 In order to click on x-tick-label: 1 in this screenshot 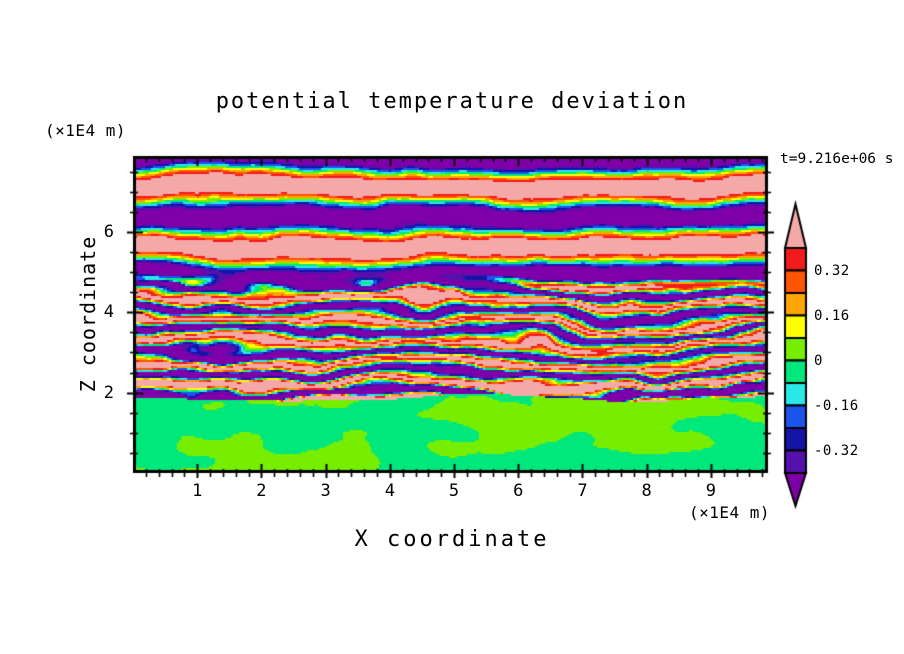, I will do `click(197, 491)`.